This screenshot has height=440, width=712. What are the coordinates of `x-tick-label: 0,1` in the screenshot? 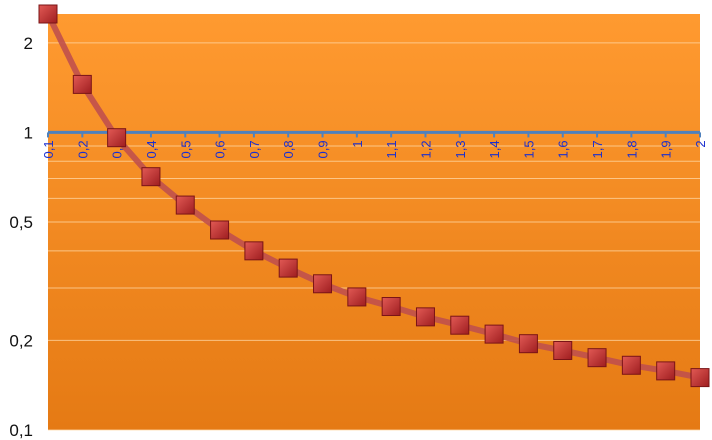 It's located at (48, 149).